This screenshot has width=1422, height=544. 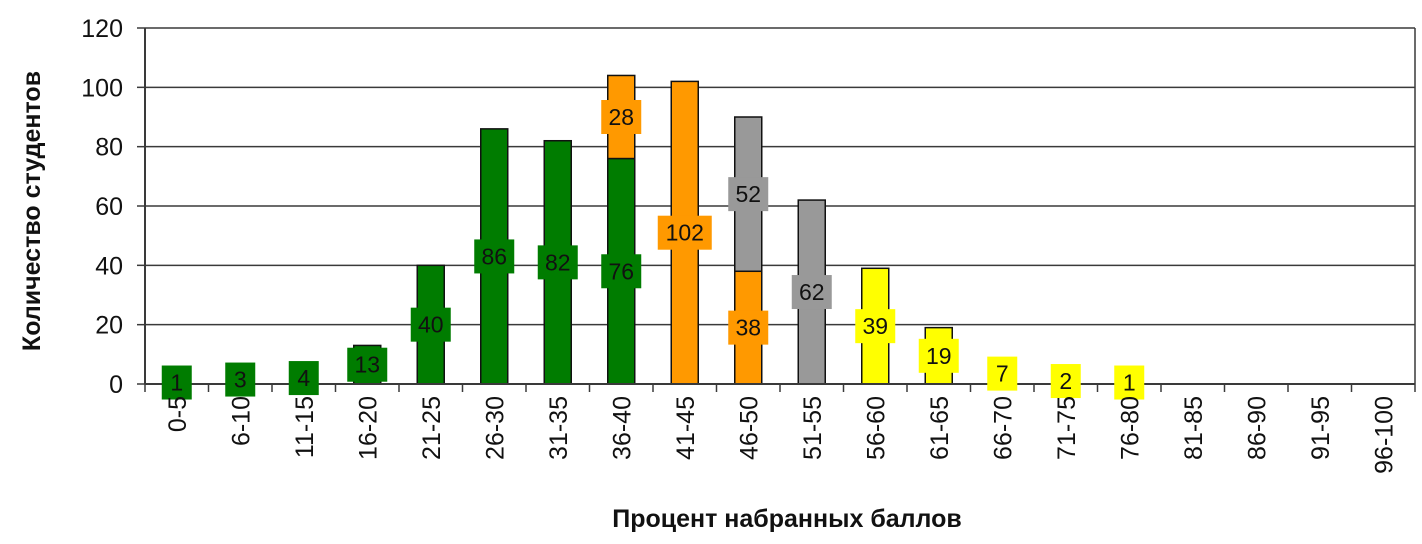 What do you see at coordinates (102, 29) in the screenshot?
I see `y-tick-label: 120` at bounding box center [102, 29].